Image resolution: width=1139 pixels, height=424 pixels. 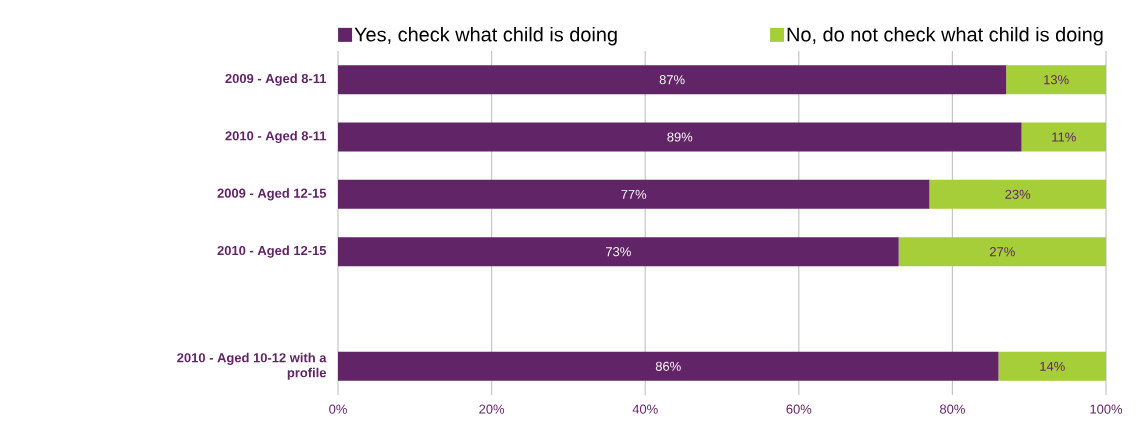 I want to click on legend-label: Yes, check what child is doing, so click(x=485, y=36).